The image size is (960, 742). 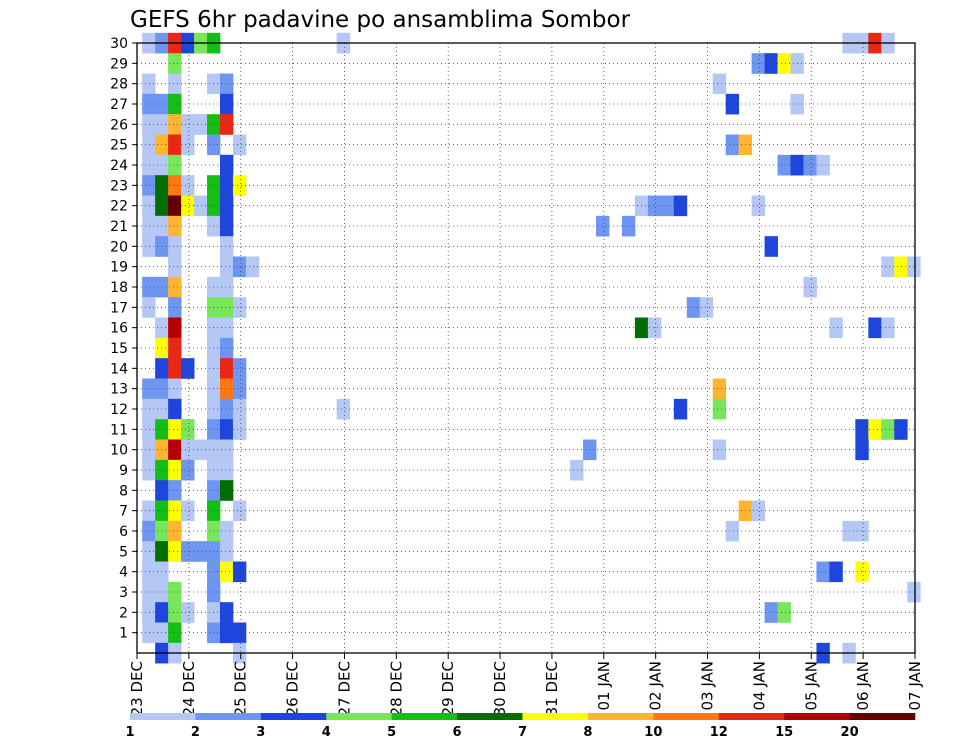 What do you see at coordinates (344, 688) in the screenshot?
I see `x-tick-label: 27 DEC` at bounding box center [344, 688].